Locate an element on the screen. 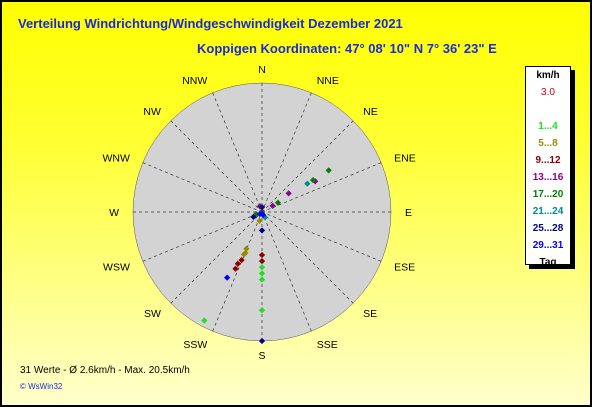 This screenshot has height=407, width=592. legend-unit: km/h is located at coordinates (548, 75).